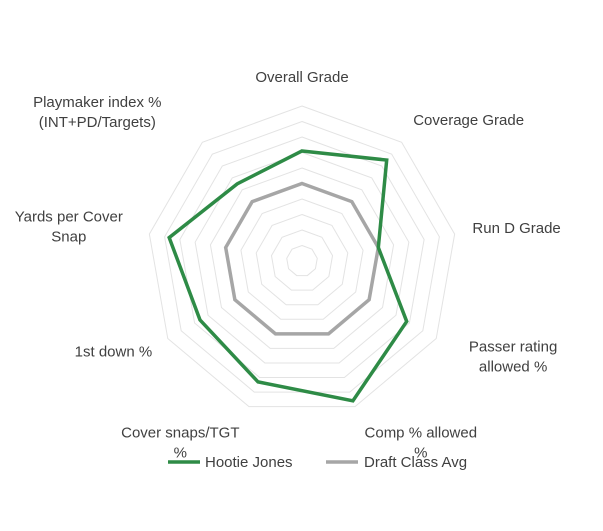  I want to click on legend-item-draft-class-avg: Draft Class Avg, so click(396, 462).